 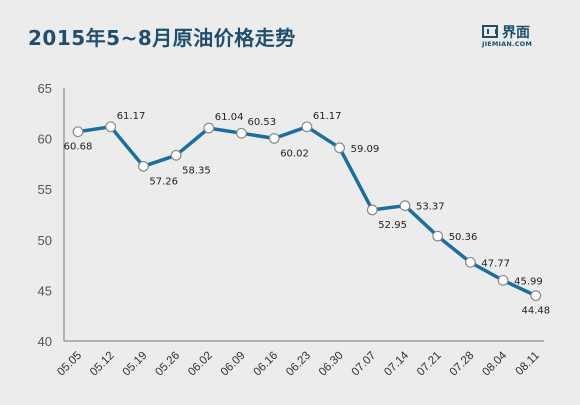 What do you see at coordinates (430, 207) in the screenshot?
I see `data-label: 53.37` at bounding box center [430, 207].